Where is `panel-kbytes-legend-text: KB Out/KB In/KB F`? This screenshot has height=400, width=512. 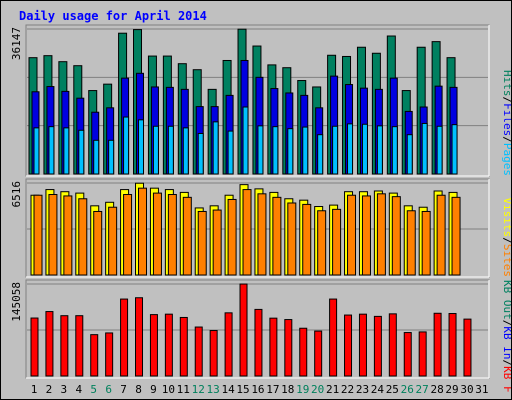
panel-kbytes-legend-text: KB Out/KB In/KB F is located at coordinates (506, 336).